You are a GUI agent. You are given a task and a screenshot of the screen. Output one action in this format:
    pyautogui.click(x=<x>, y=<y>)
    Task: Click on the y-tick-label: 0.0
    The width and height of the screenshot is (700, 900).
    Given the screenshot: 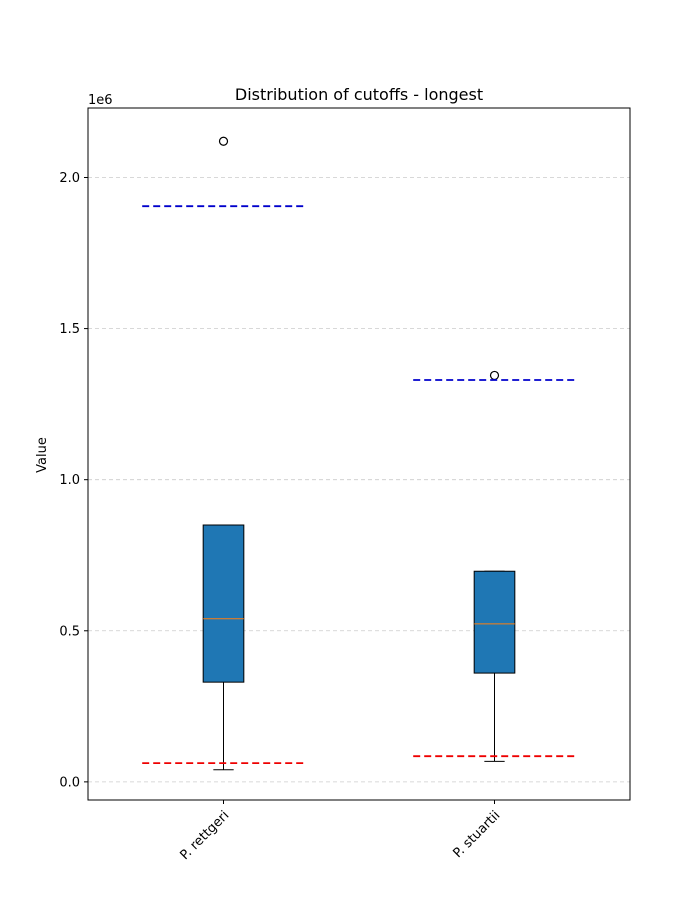 What is the action you would take?
    pyautogui.click(x=69, y=782)
    